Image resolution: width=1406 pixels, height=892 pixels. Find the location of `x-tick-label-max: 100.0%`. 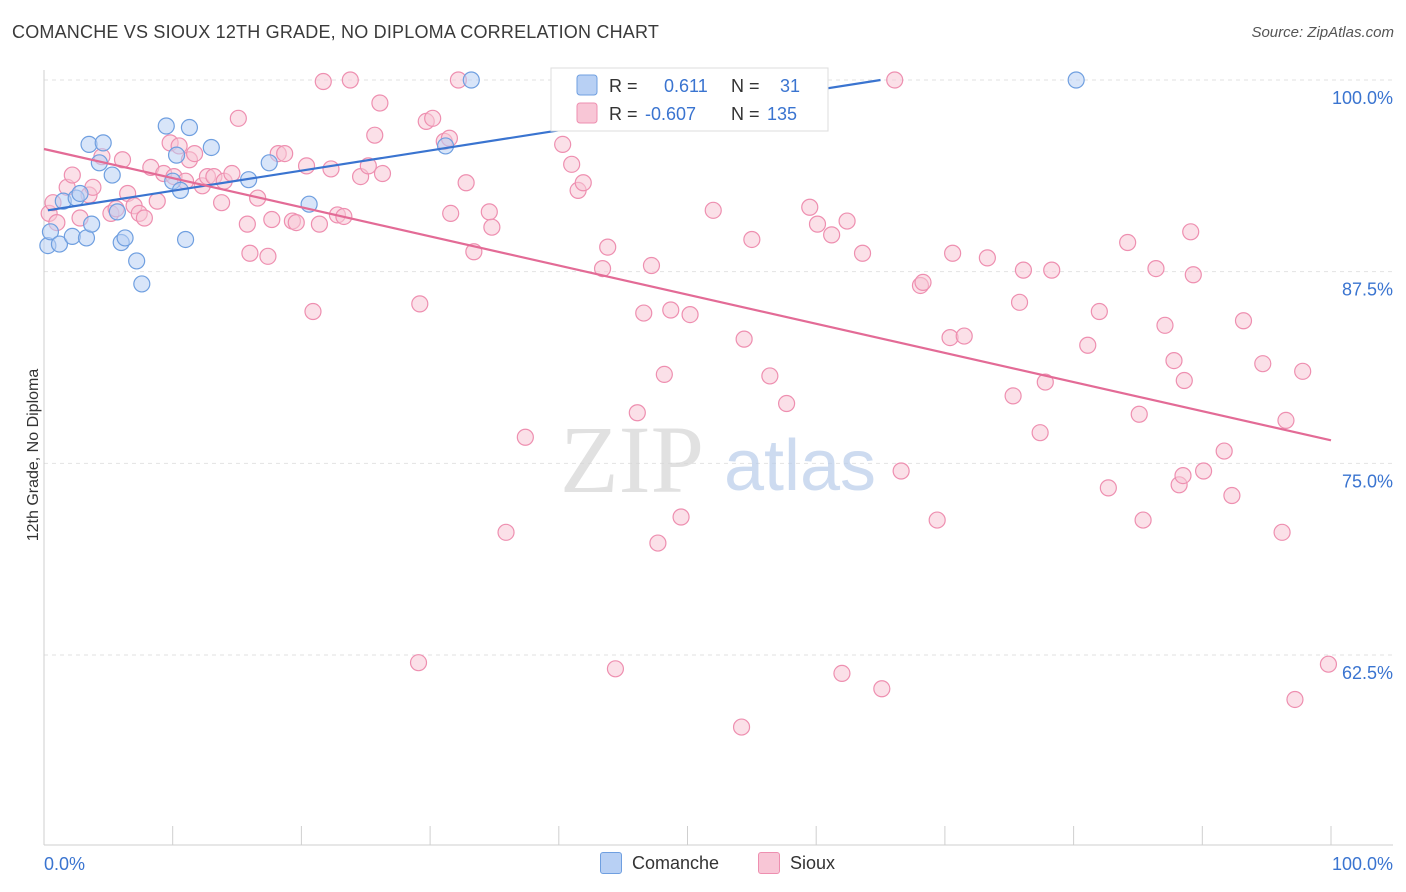

x-tick-label-max: 100.0% is located at coordinates (1362, 864).